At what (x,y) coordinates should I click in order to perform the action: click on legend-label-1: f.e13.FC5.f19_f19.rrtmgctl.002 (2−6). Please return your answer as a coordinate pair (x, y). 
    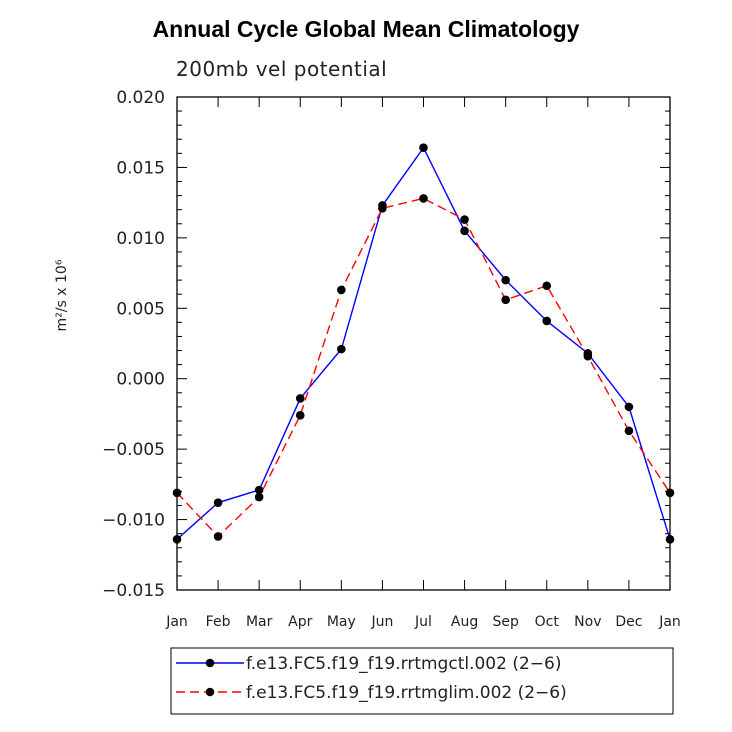
    Looking at the image, I should click on (403, 664).